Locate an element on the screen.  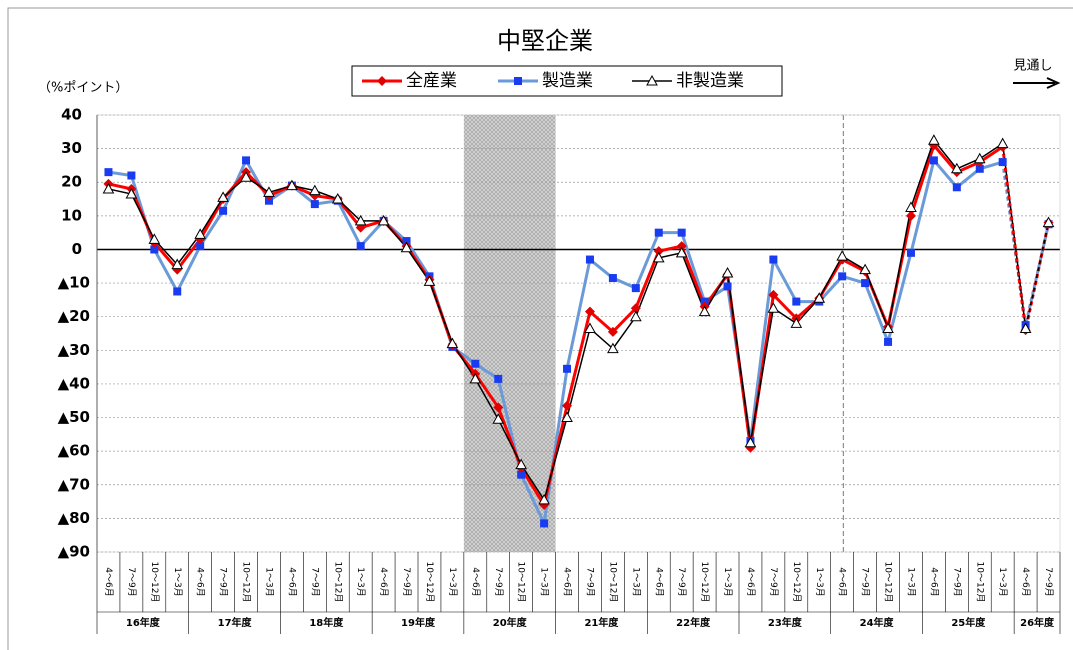
group-label: 17年度 is located at coordinates (235, 622).